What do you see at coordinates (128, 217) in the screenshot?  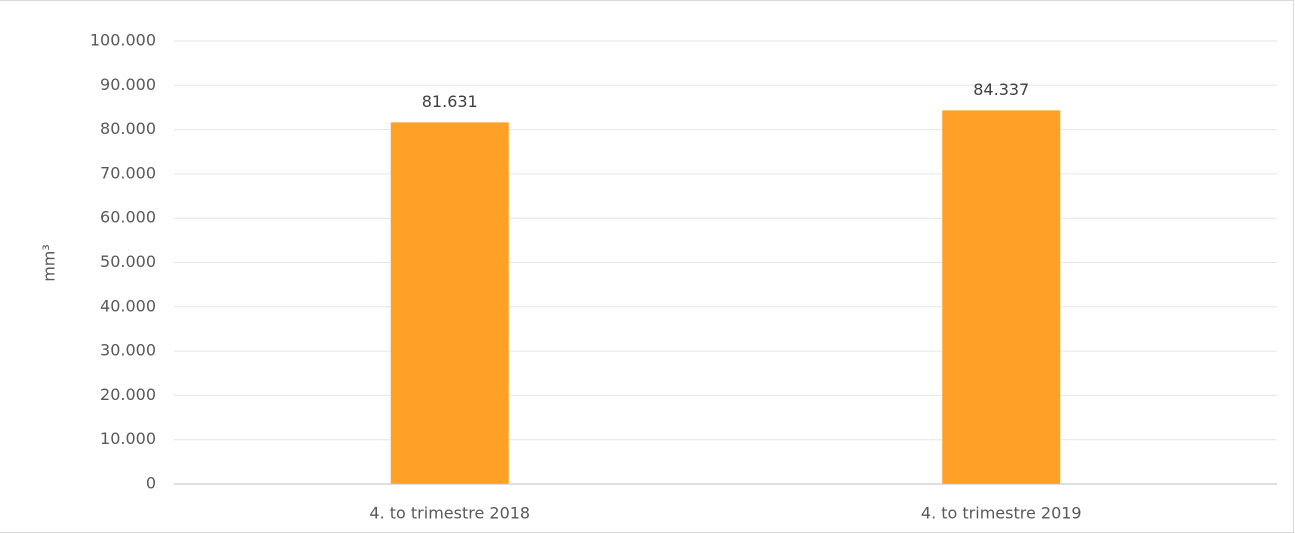 I see `y-tick-label: 60.000` at bounding box center [128, 217].